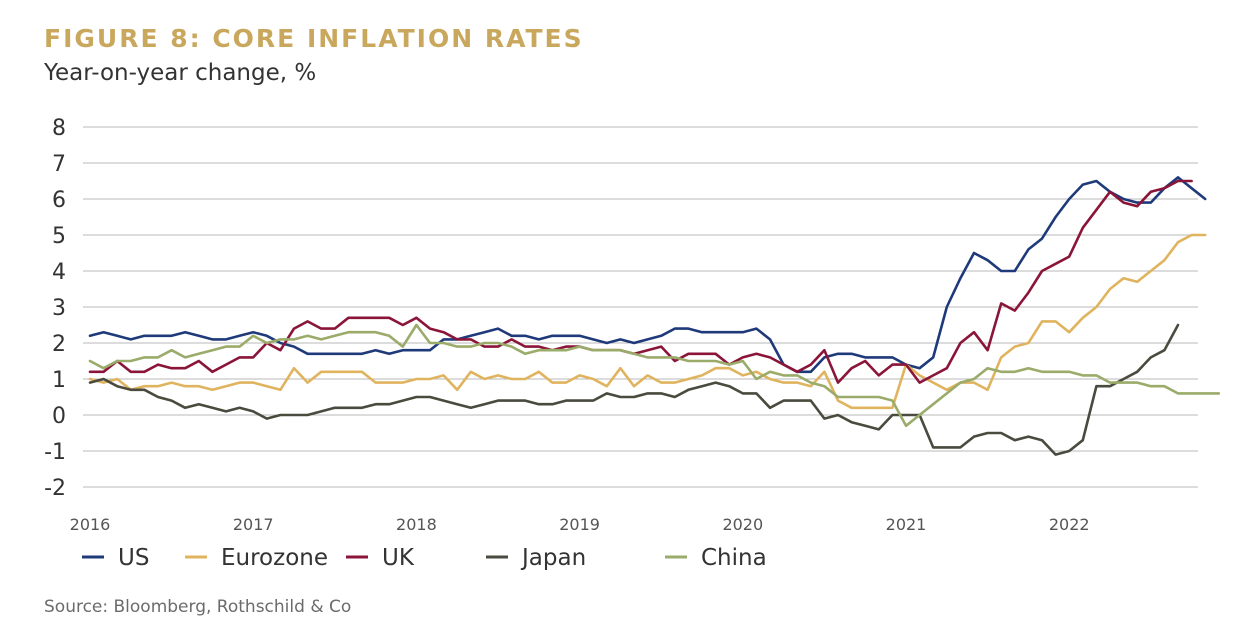  I want to click on x-tick-label: 2016, so click(90, 524).